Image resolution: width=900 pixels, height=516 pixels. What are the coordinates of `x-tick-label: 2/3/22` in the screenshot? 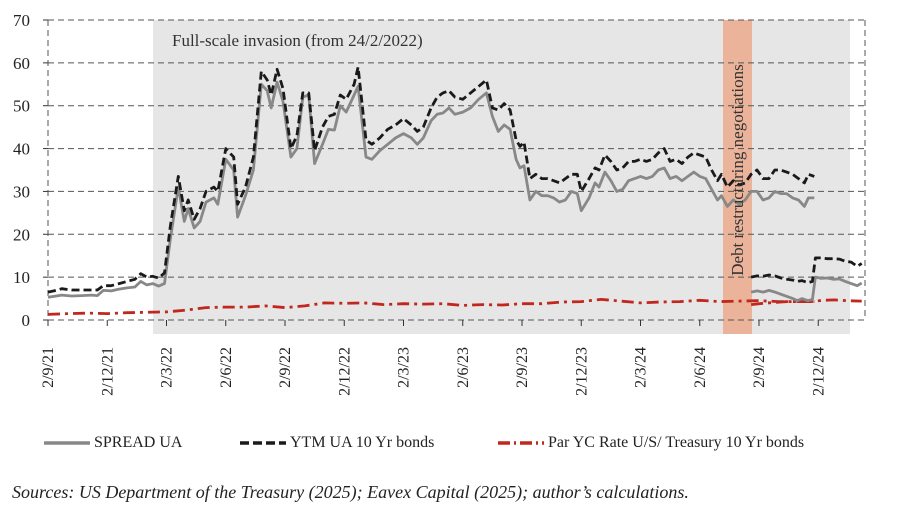 It's located at (167, 367).